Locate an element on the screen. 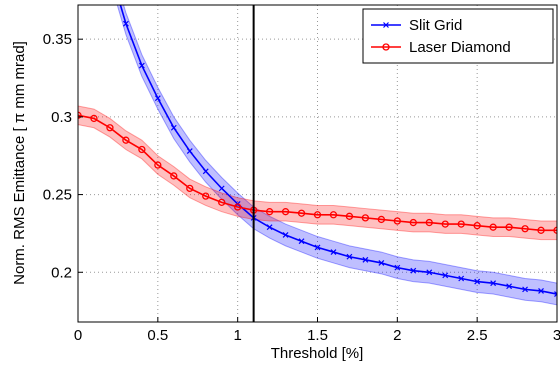  y-tick-label: 0.3 is located at coordinates (61, 117).